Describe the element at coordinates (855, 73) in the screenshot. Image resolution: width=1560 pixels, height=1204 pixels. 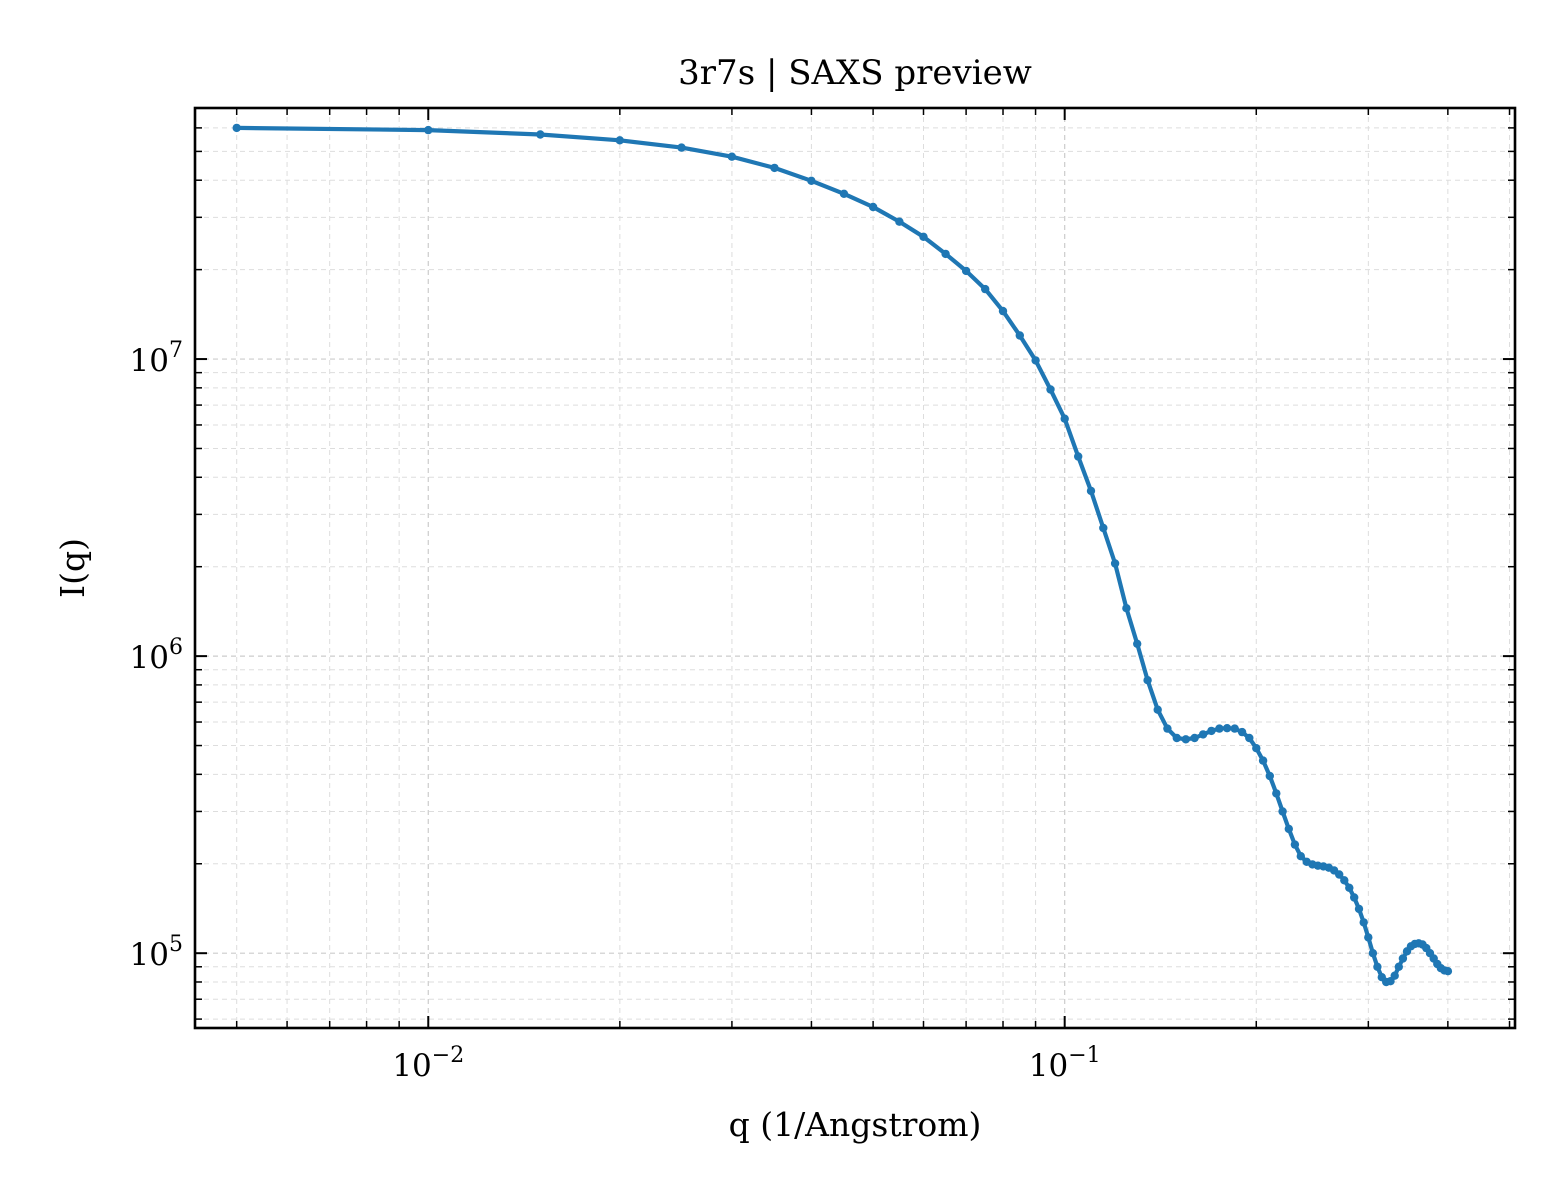
I see `chart-title: 3r7s | SAXS preview` at that location.